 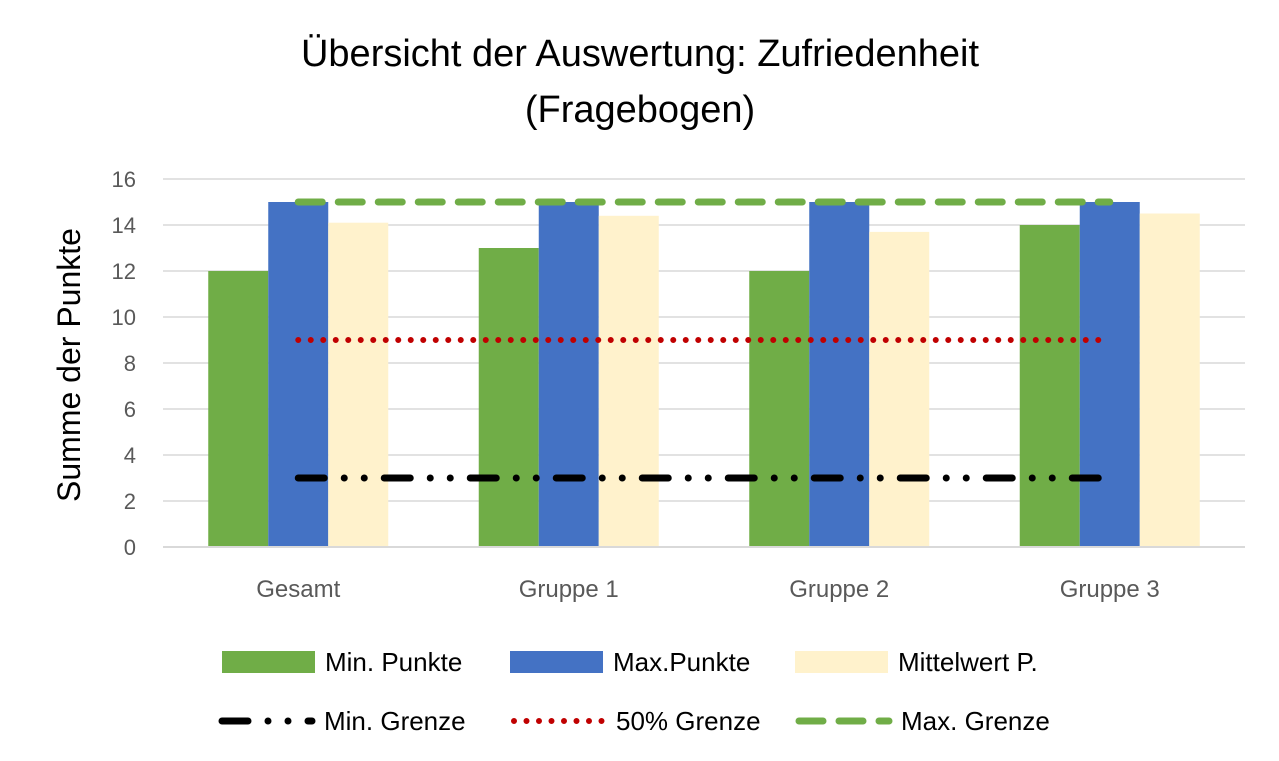 I want to click on y-tick-label: 0, so click(x=130, y=547).